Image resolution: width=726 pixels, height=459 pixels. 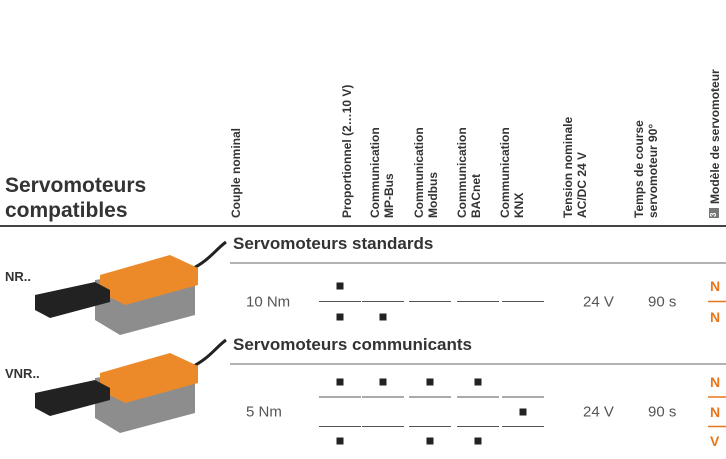 What do you see at coordinates (22, 373) in the screenshot?
I see `product-name: VNR..` at bounding box center [22, 373].